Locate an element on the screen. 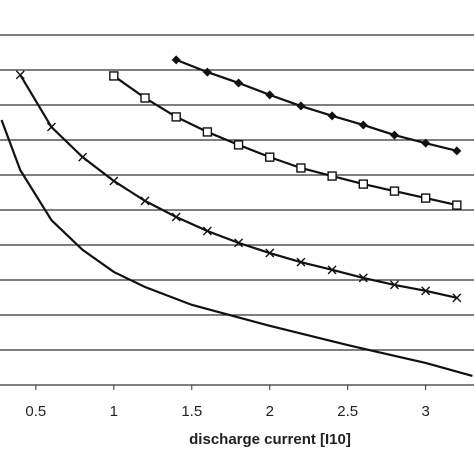 Image resolution: width=474 pixels, height=474 pixels. x-tick-label: 1 is located at coordinates (114, 411).